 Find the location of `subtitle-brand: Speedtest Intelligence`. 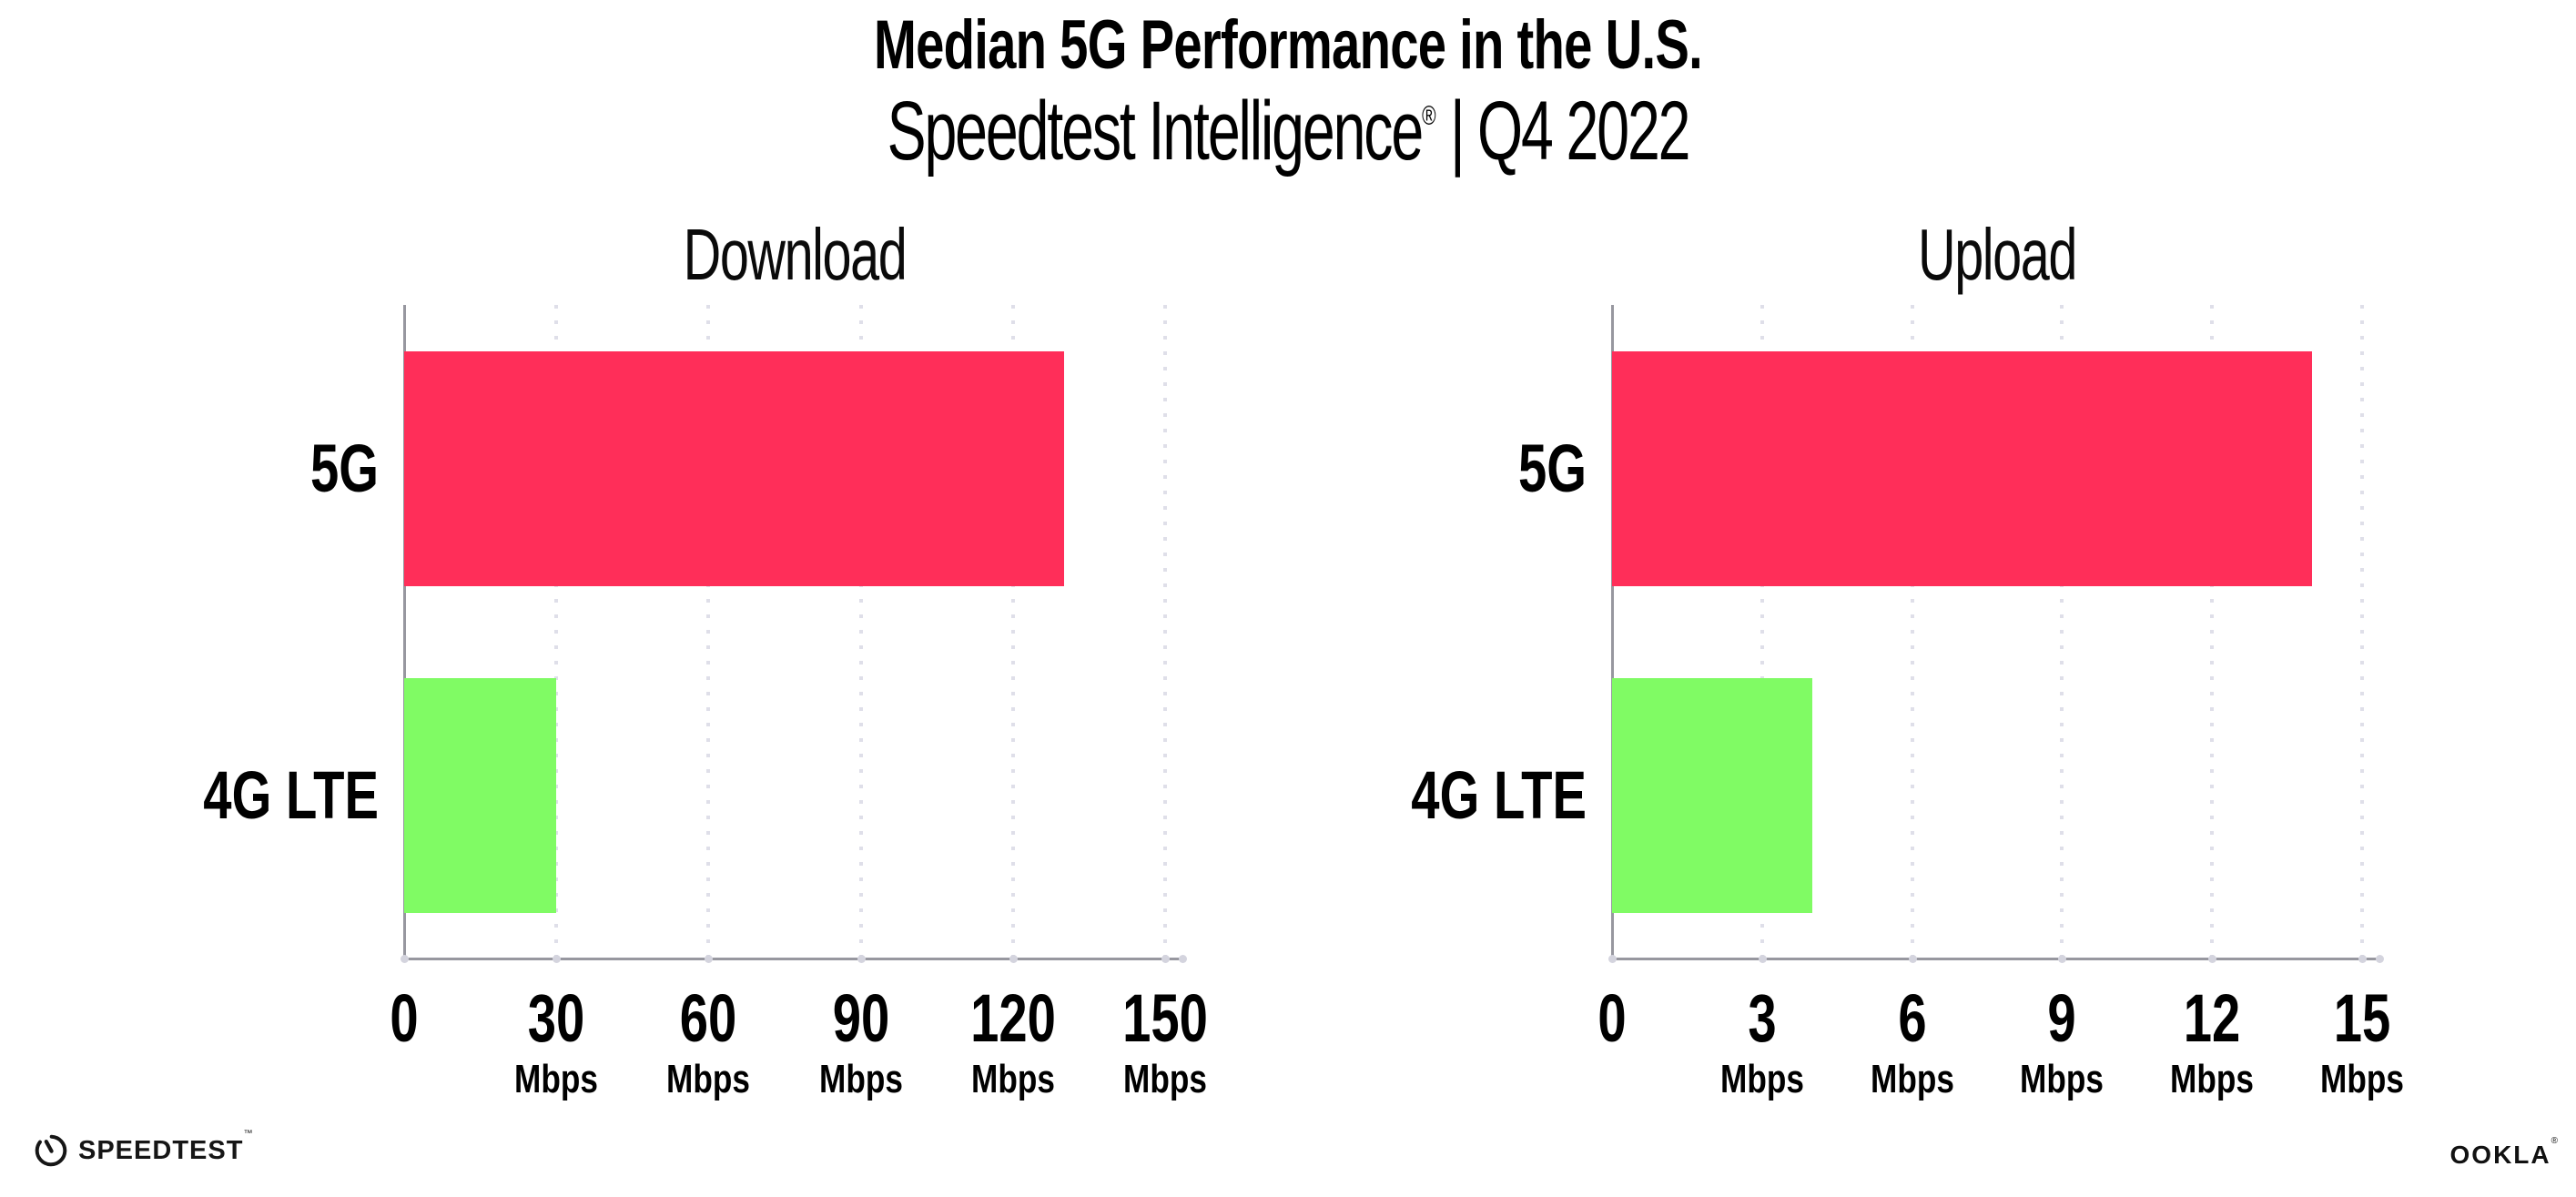

subtitle-brand: Speedtest Intelligence is located at coordinates (1156, 132).